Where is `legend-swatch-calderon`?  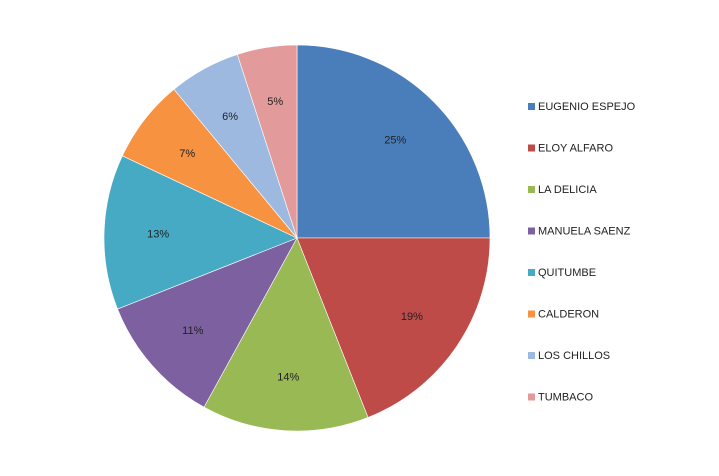 legend-swatch-calderon is located at coordinates (531, 314).